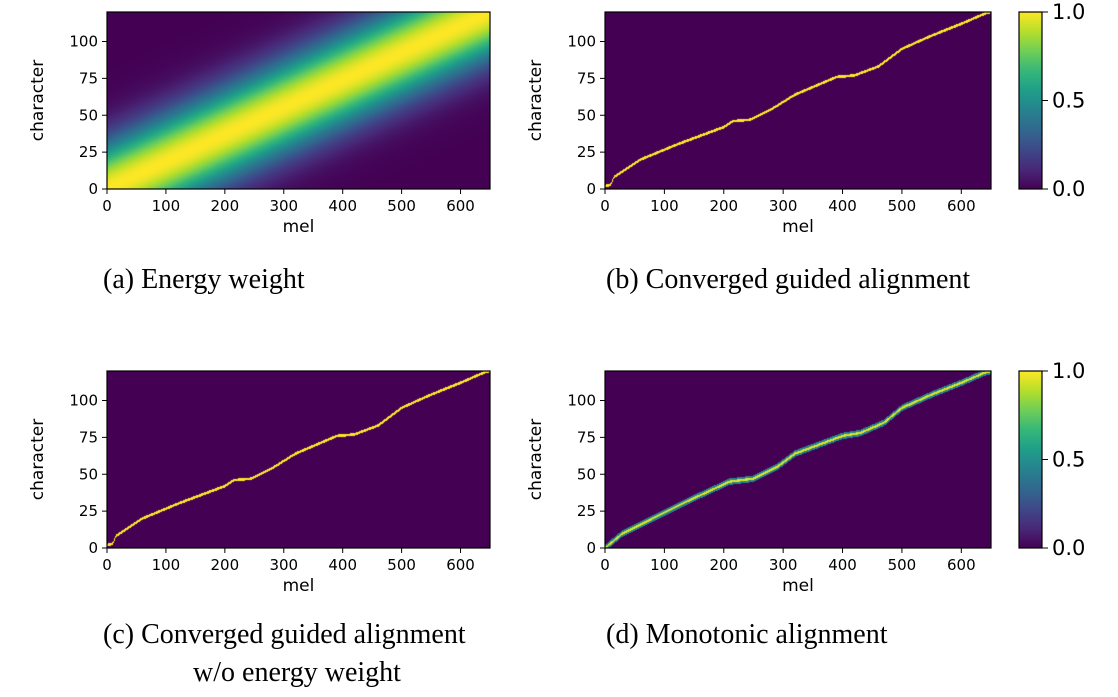 The width and height of the screenshot is (1118, 697). I want to click on plot-frame-c, so click(298, 459).